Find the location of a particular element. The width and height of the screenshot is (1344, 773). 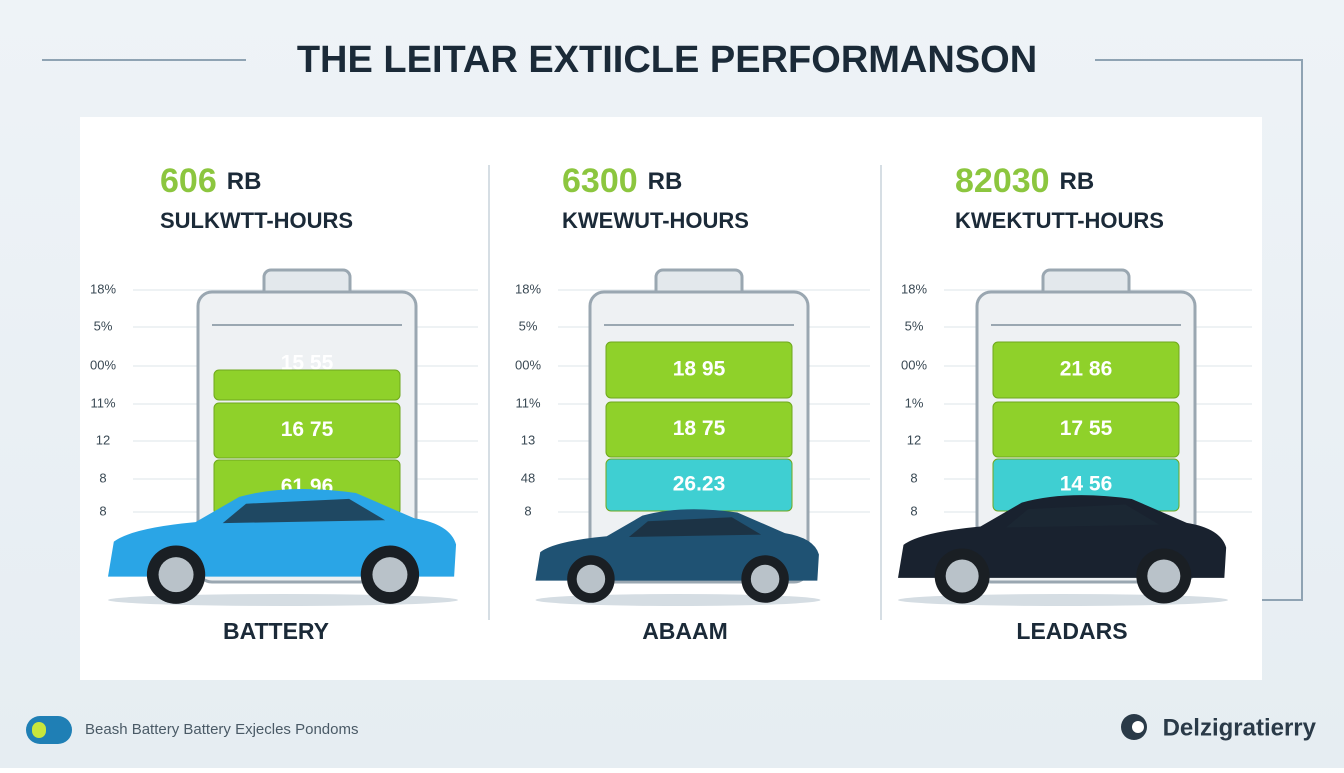

panel-value: 6300 RB is located at coordinates (622, 181).